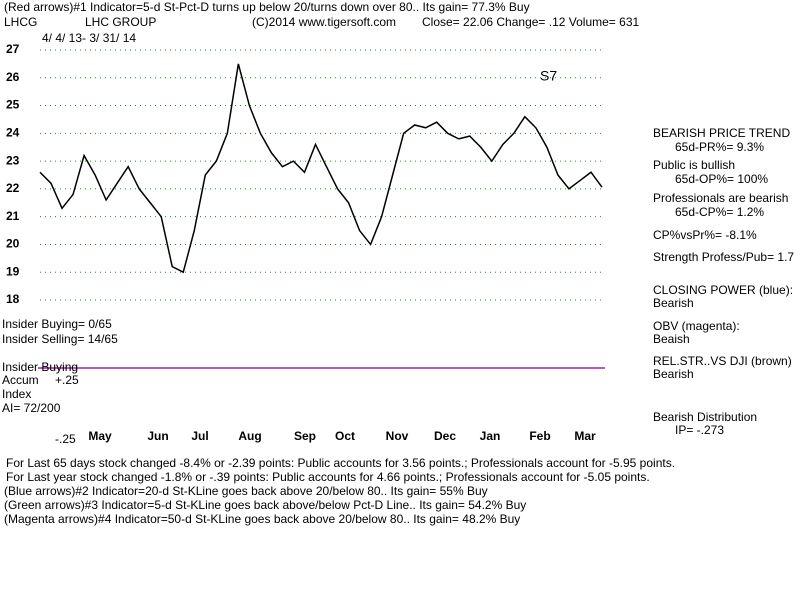 The width and height of the screenshot is (800, 600). I want to click on x-tick-label: May, so click(100, 436).